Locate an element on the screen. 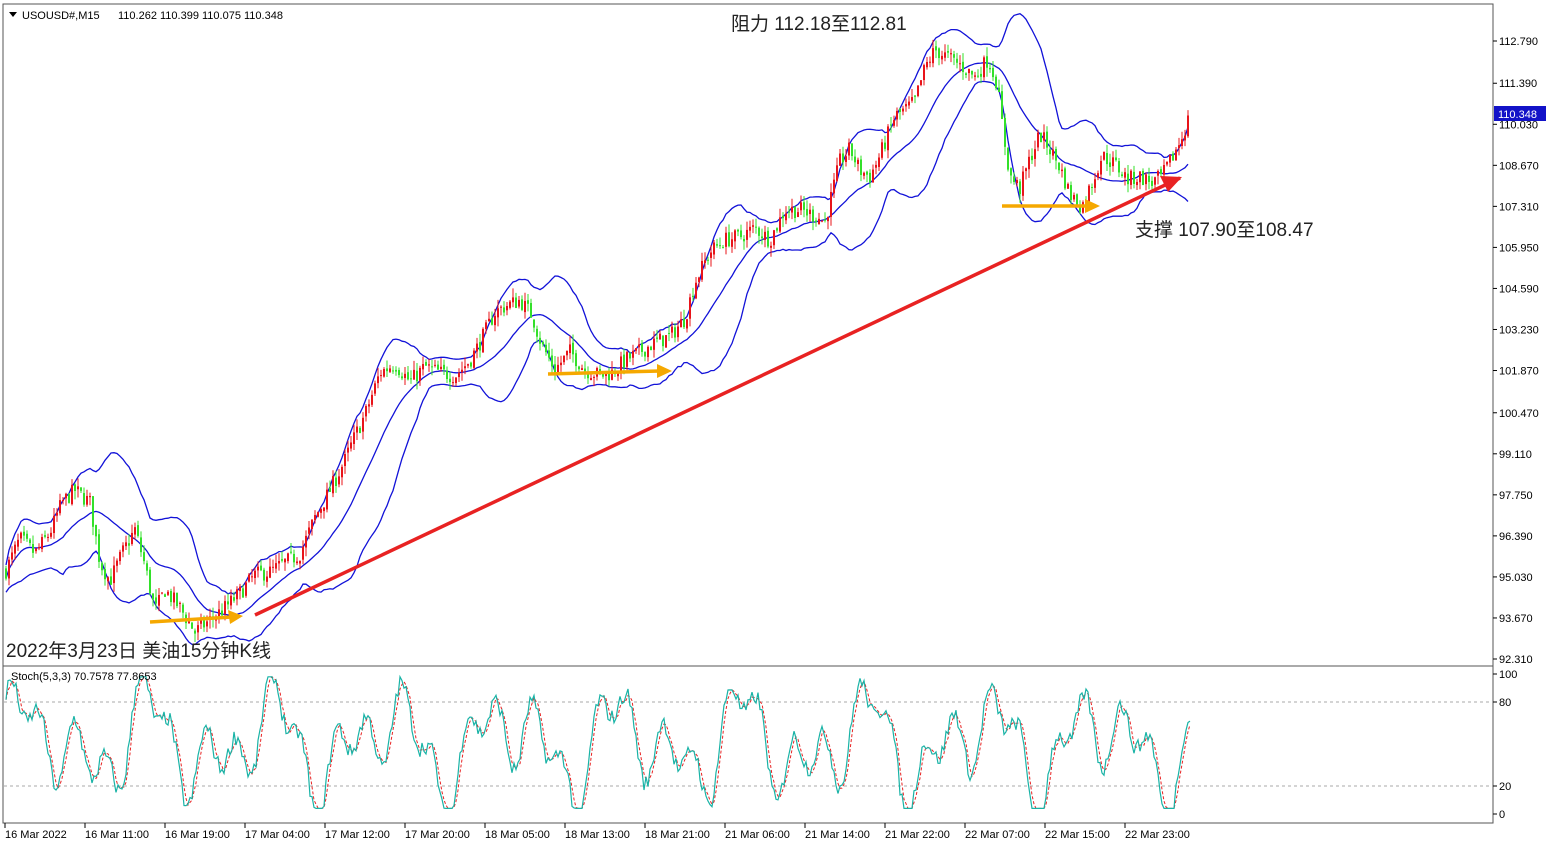  stoch-tick-label: 20 is located at coordinates (1505, 787).